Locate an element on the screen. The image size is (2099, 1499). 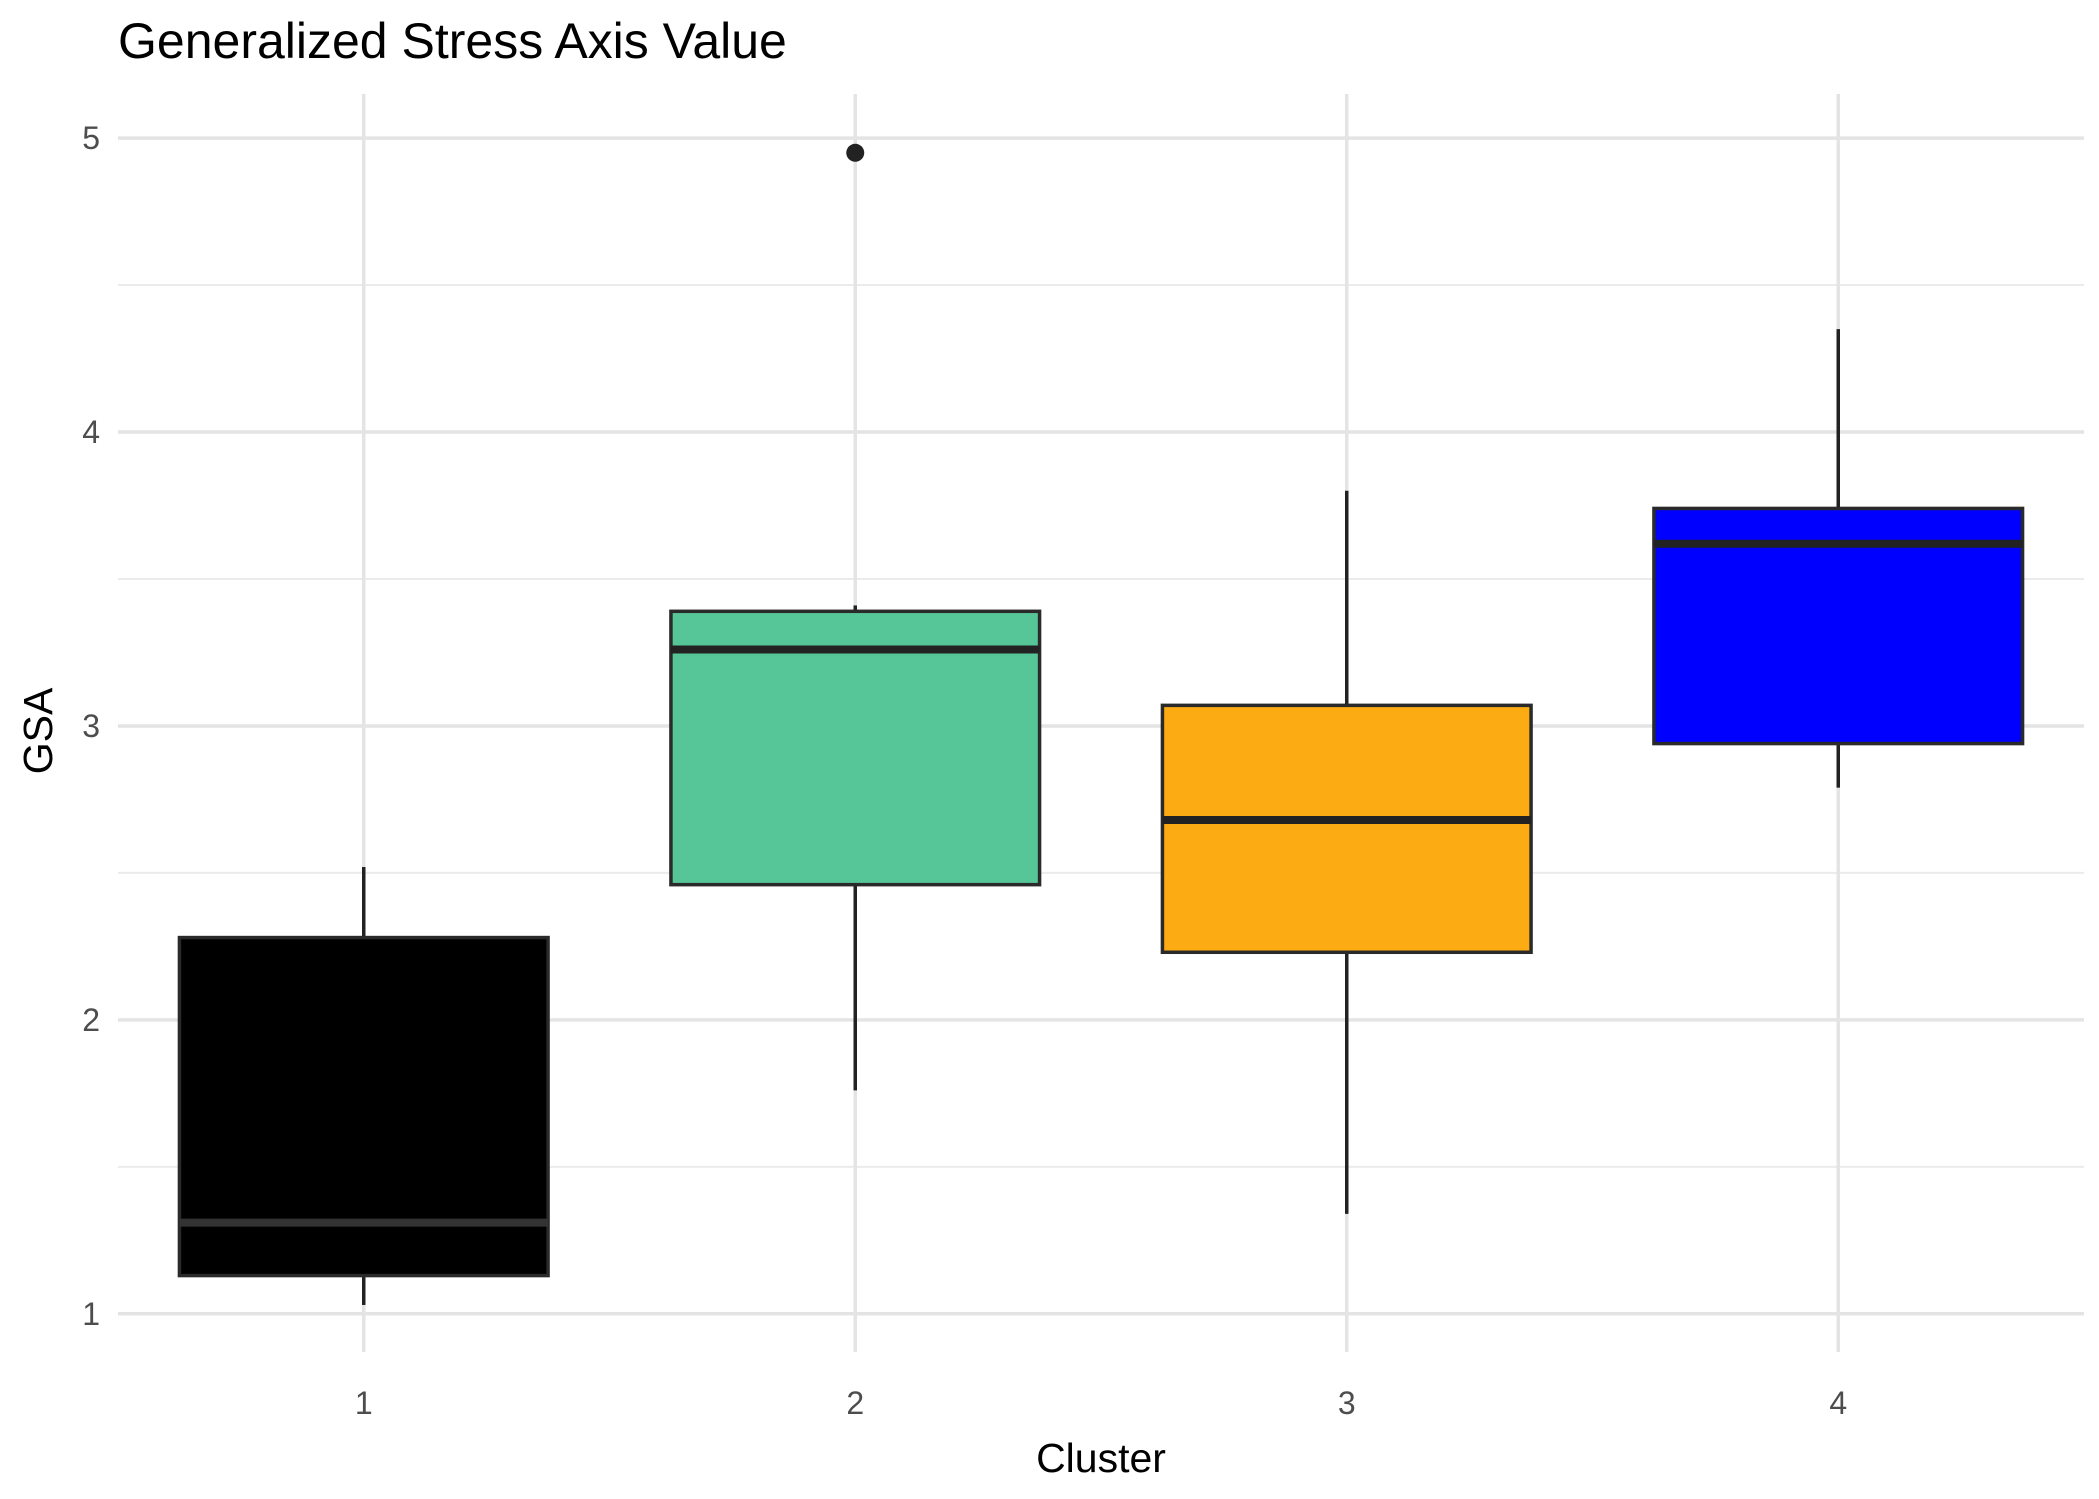
chart-title: Generalized Stress Axis Value is located at coordinates (452, 41).